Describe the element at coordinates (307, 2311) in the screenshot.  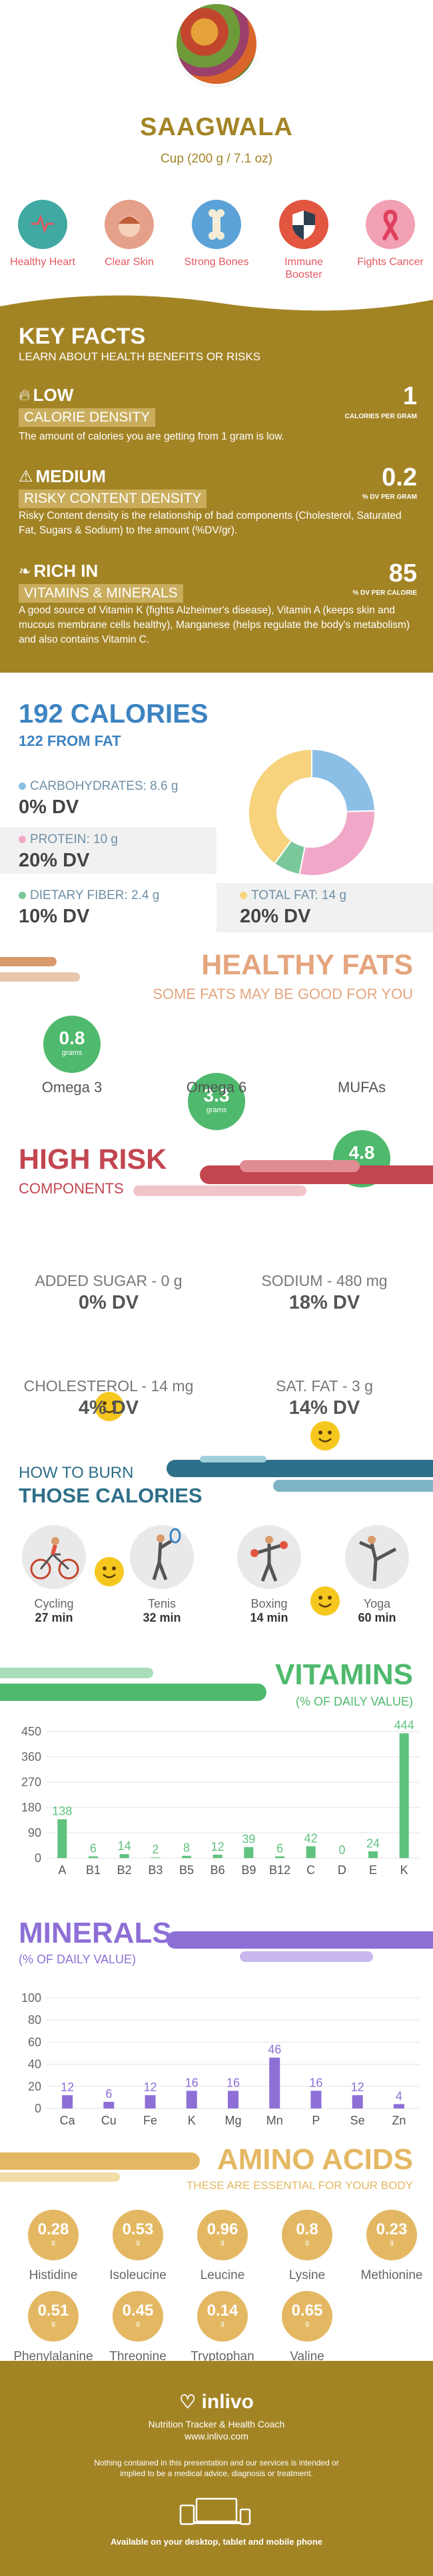
I see `amino-value: 0.65` at that location.